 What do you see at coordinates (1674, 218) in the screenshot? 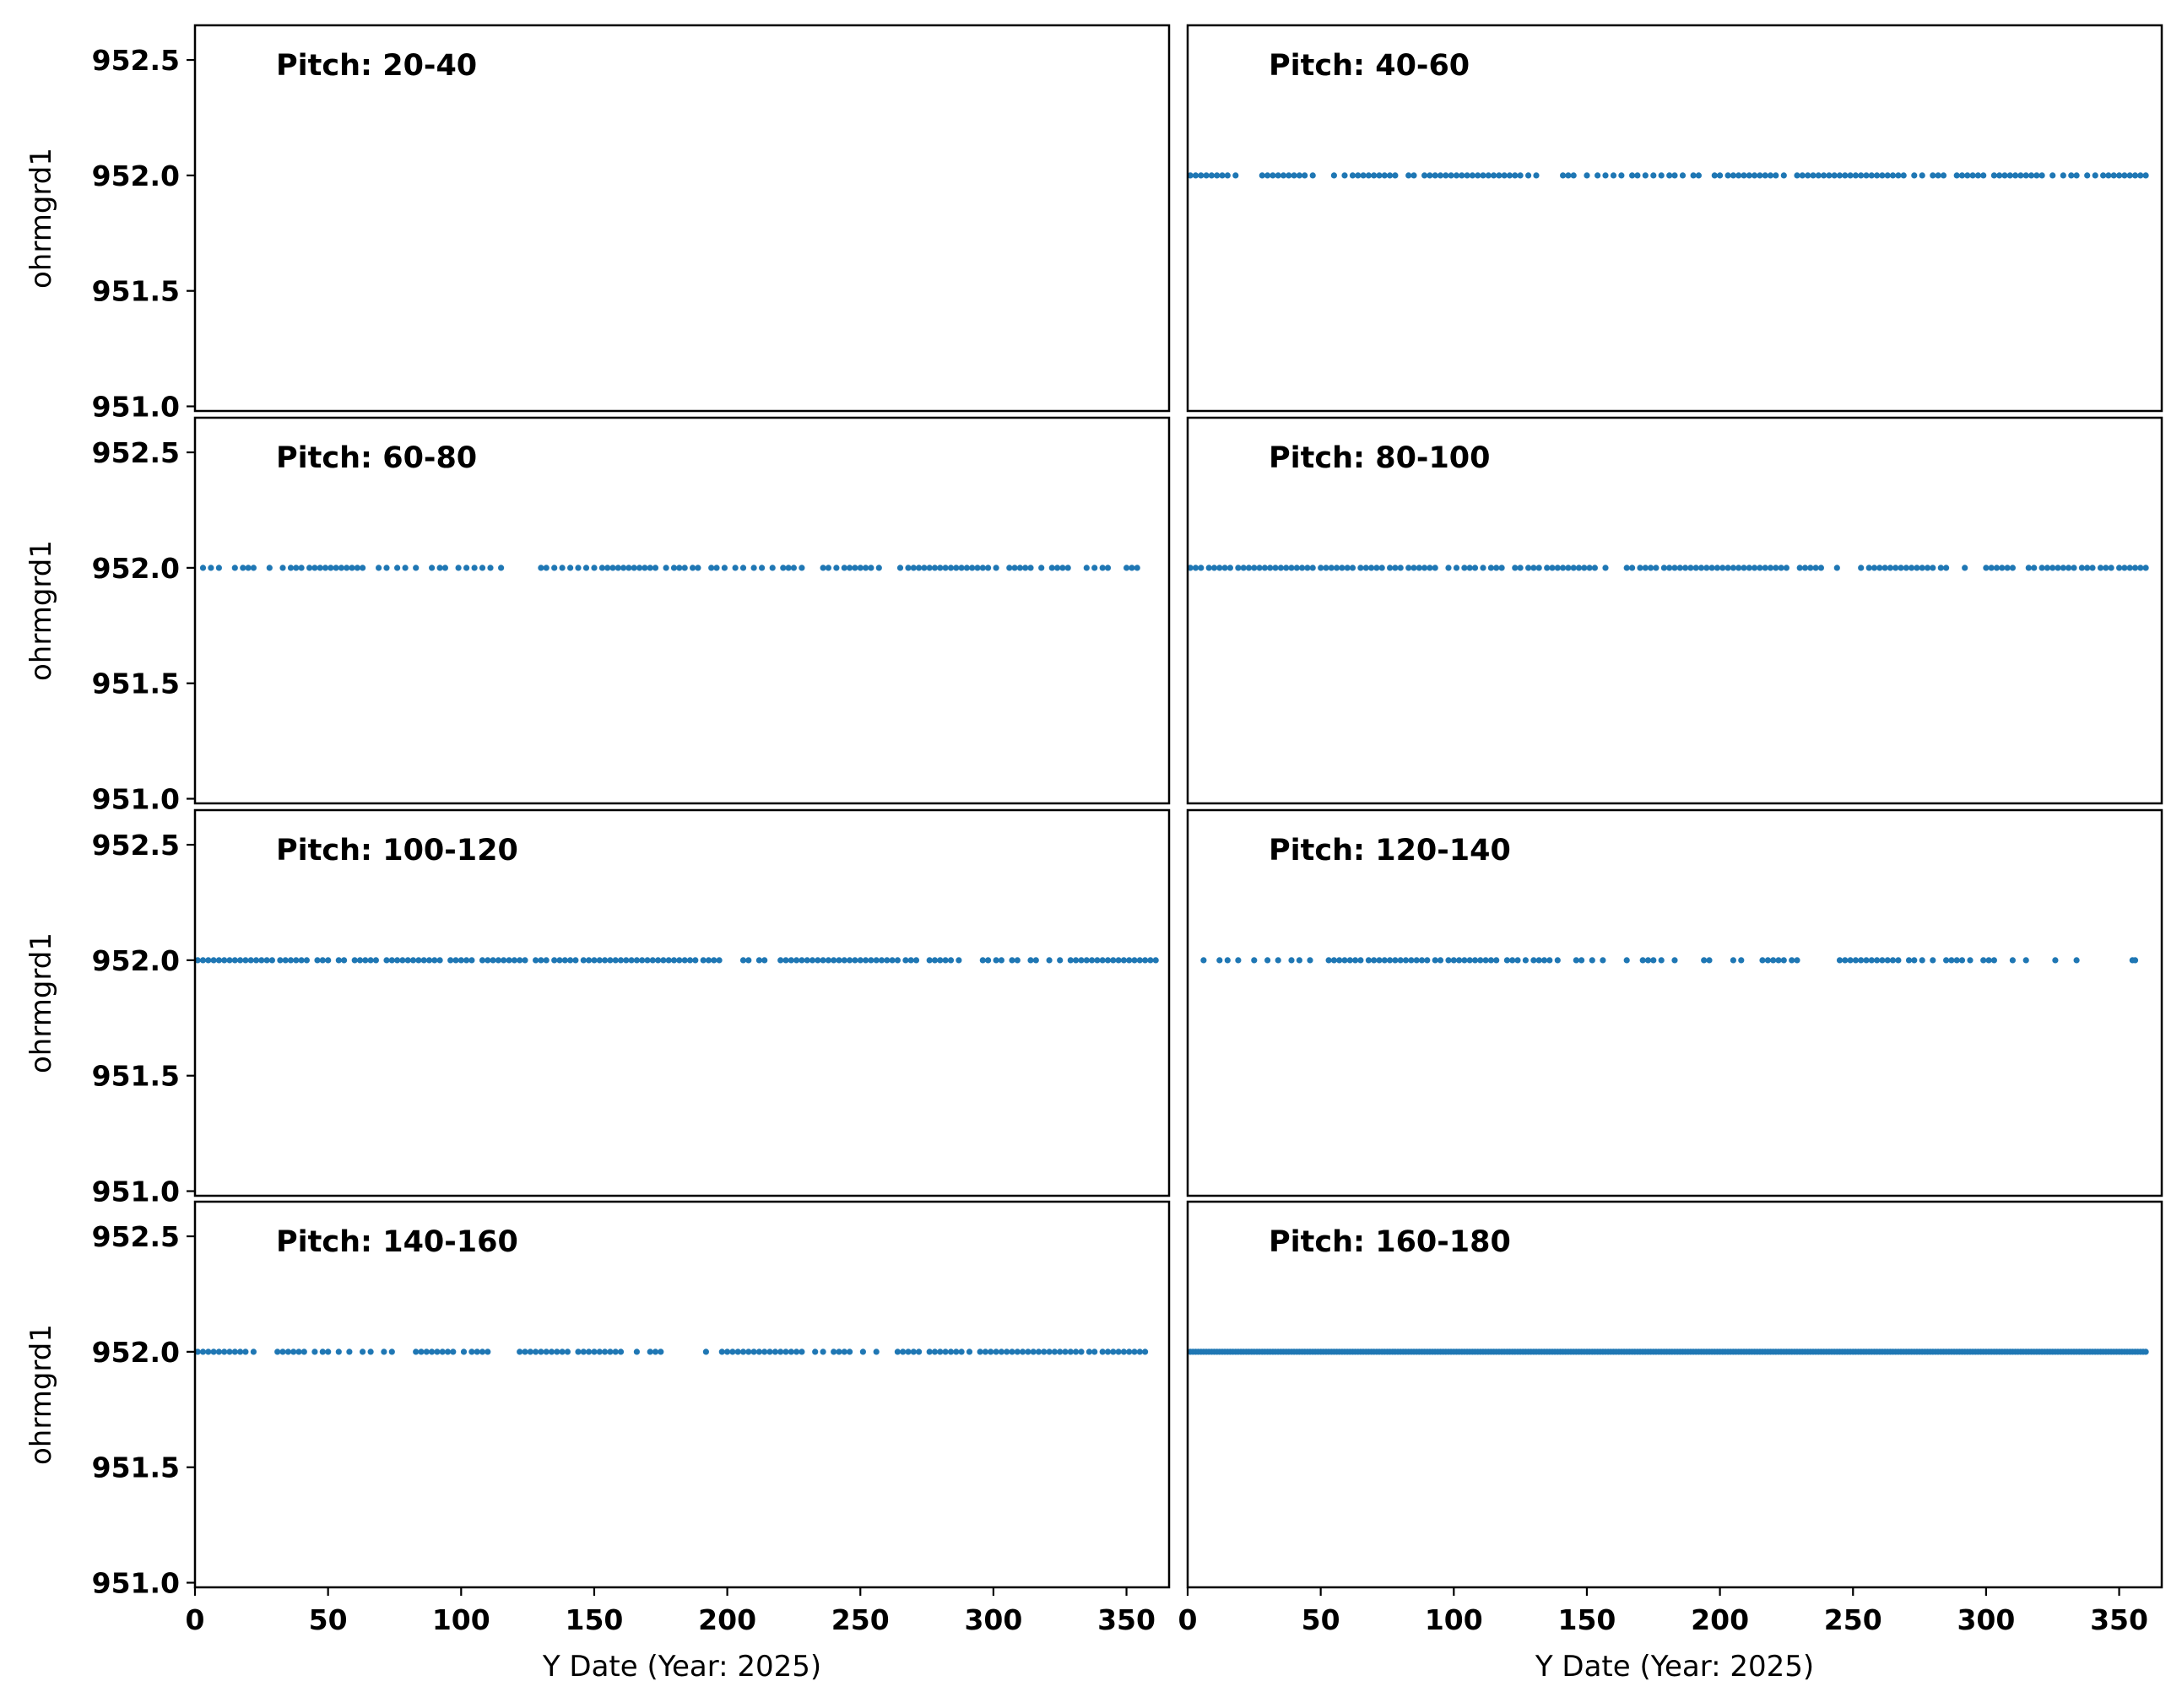
I see `panel-2: Pitch: 40-60` at bounding box center [1674, 218].